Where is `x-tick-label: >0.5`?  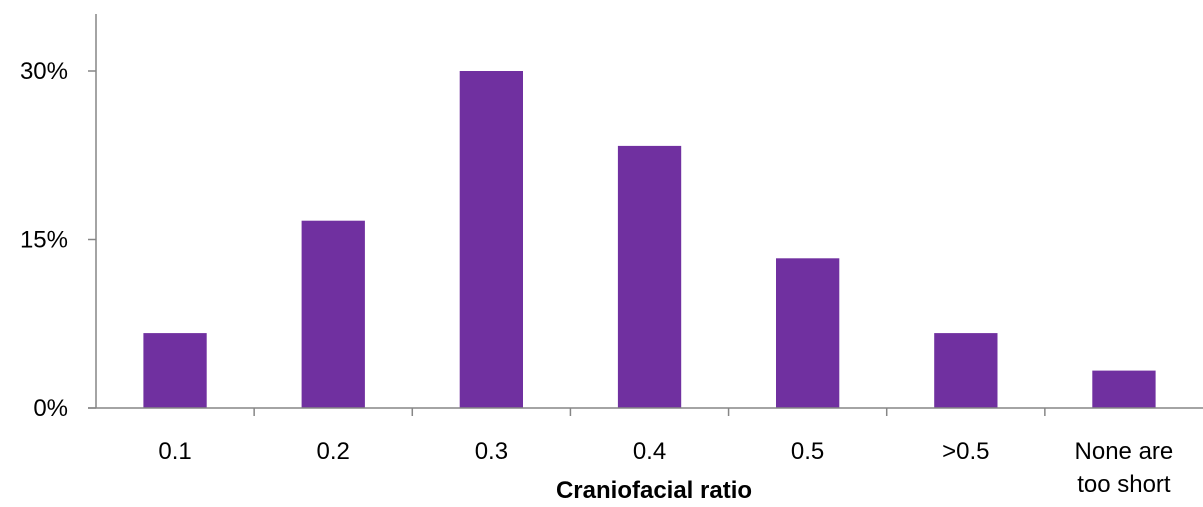
x-tick-label: >0.5 is located at coordinates (965, 451).